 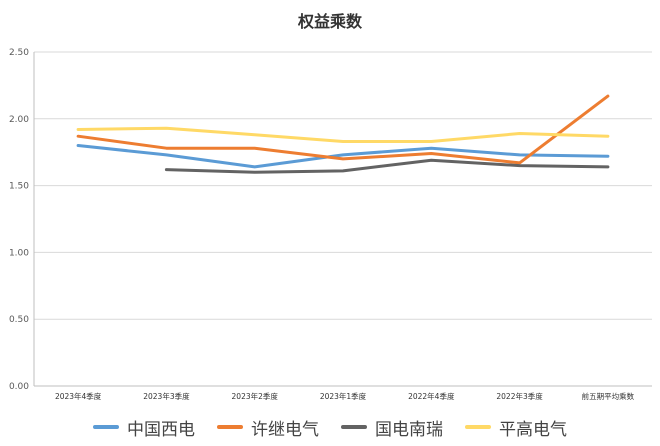 What do you see at coordinates (19, 120) in the screenshot?
I see `y-tick-label: 2.00` at bounding box center [19, 120].